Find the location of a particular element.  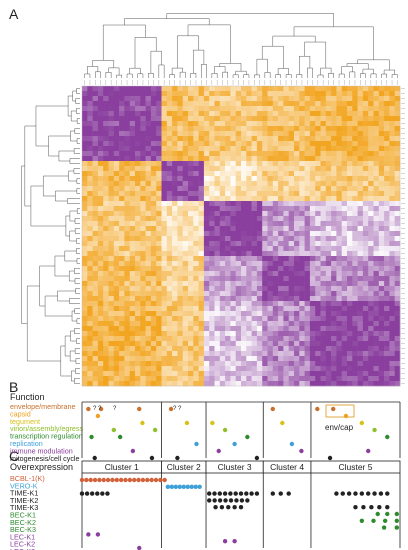

overexpression-dot is located at coordinates (241, 493).